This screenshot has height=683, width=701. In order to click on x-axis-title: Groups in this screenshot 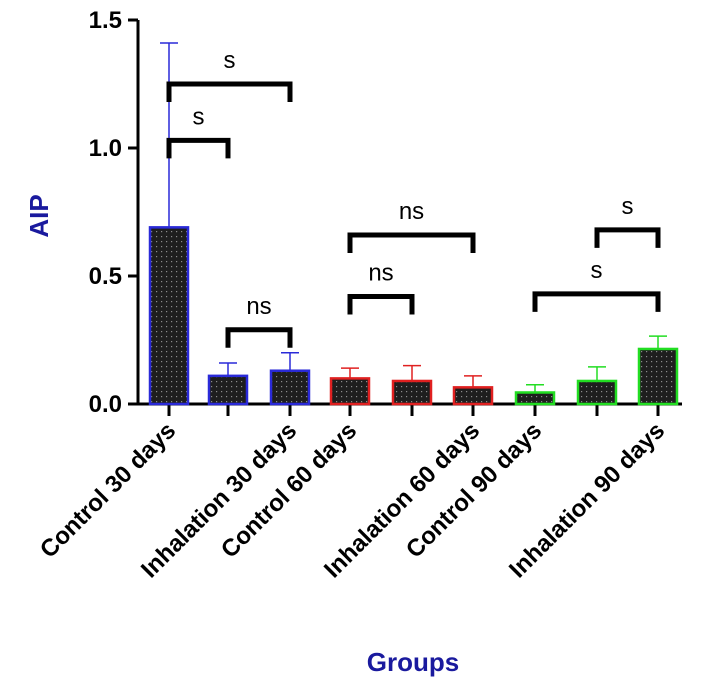, I will do `click(413, 662)`.